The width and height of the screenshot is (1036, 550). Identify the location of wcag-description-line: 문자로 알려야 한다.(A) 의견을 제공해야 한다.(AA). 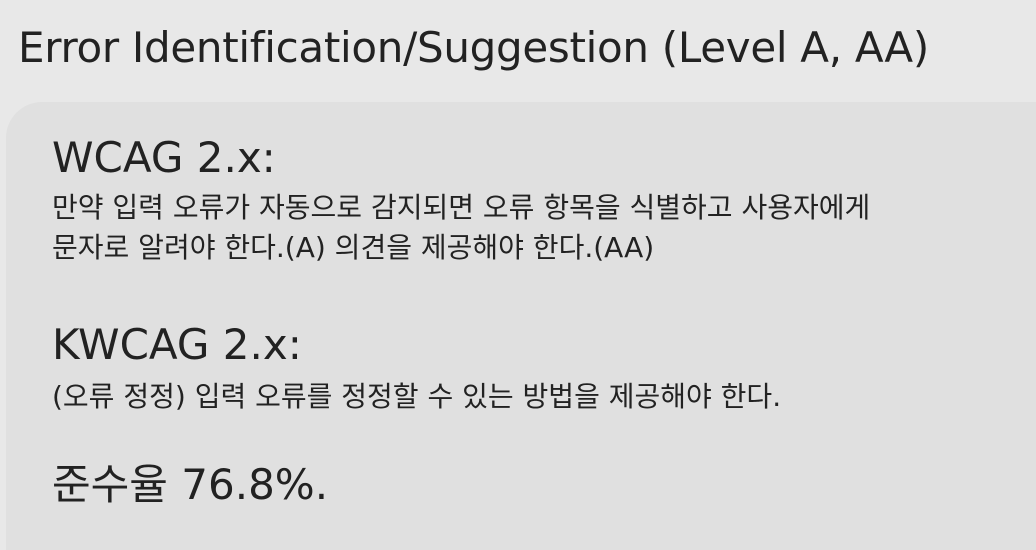
(353, 247).